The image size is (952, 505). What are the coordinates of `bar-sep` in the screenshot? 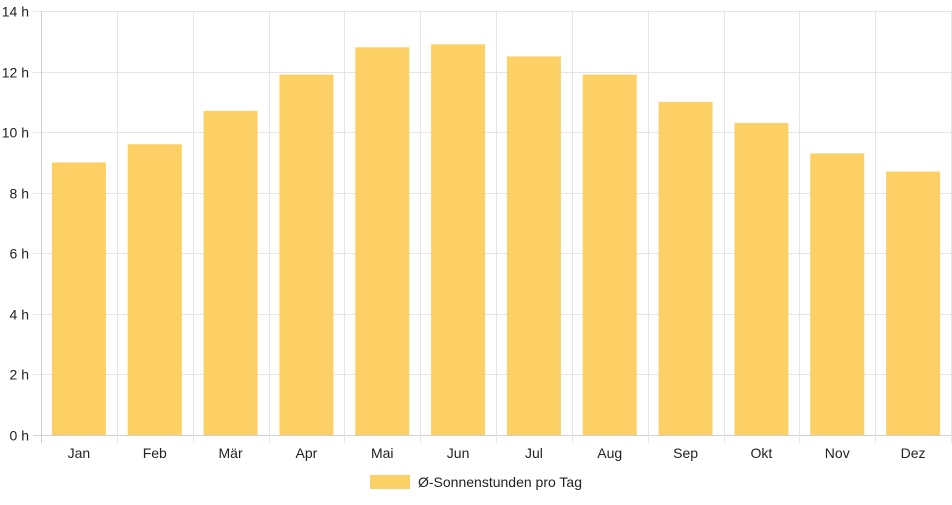 It's located at (685, 268).